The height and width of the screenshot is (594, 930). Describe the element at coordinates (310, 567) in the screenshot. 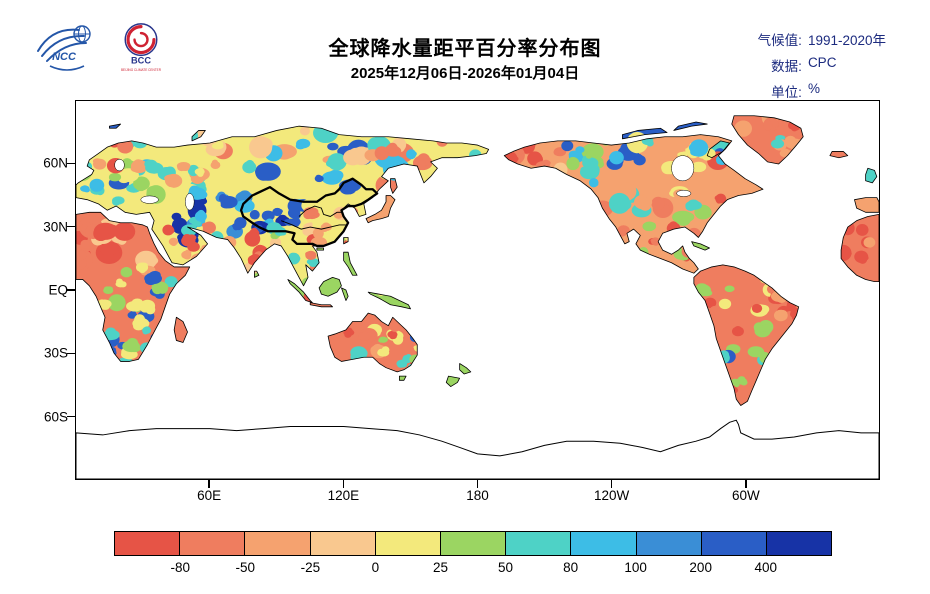

I see `colorbar-label: -25` at that location.